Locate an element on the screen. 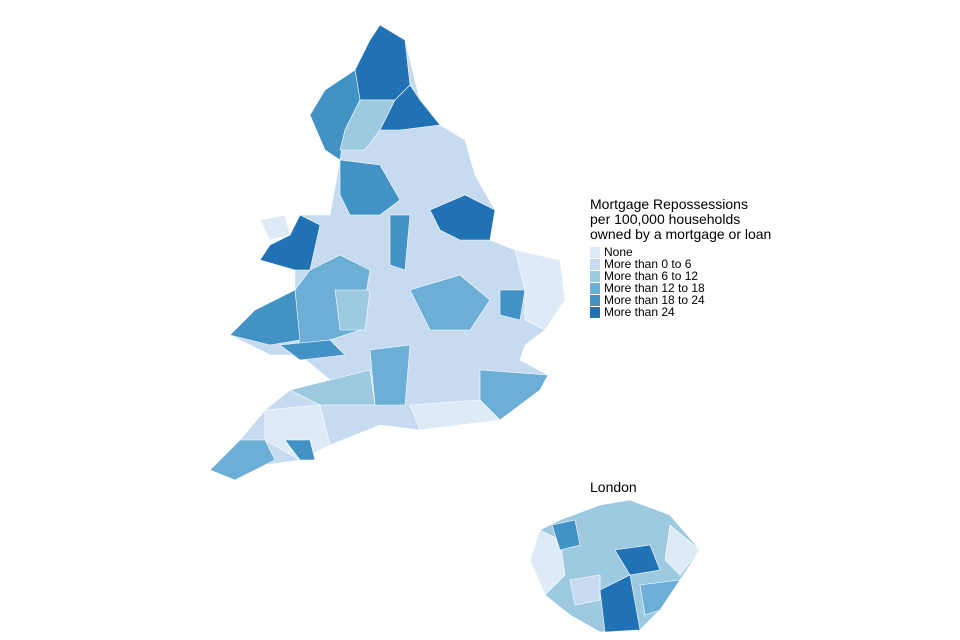 Image resolution: width=960 pixels, height=640 pixels. london-inset is located at coordinates (615, 566).